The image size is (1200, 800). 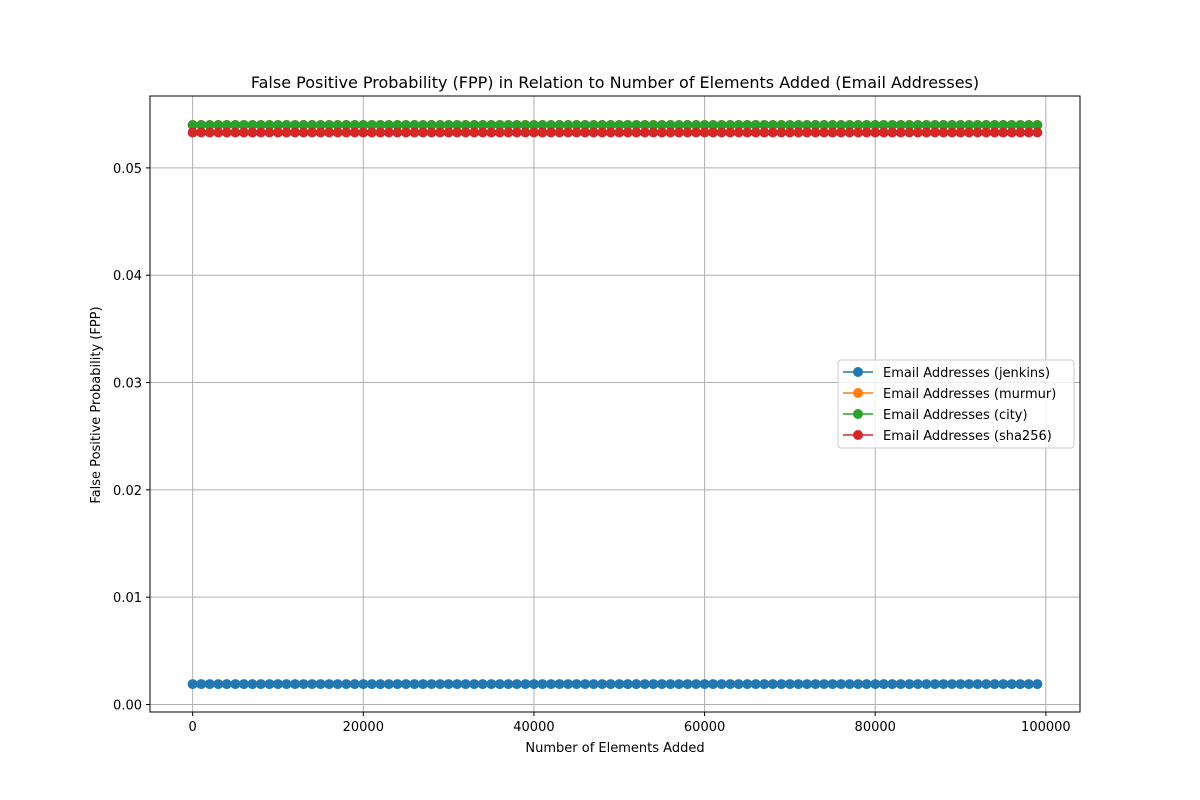 I want to click on legend-label: Email Addresses (jenkins), so click(x=966, y=373).